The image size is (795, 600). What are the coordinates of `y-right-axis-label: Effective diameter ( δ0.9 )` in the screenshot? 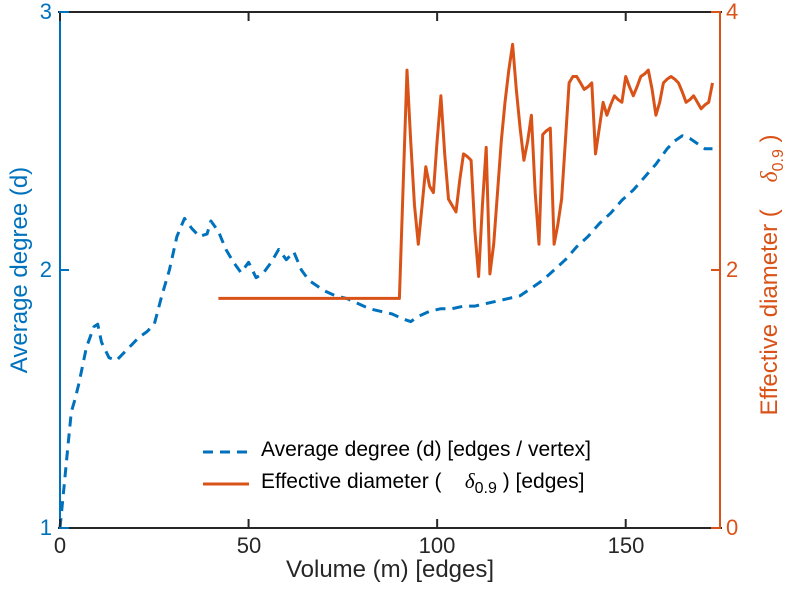 It's located at (771, 275).